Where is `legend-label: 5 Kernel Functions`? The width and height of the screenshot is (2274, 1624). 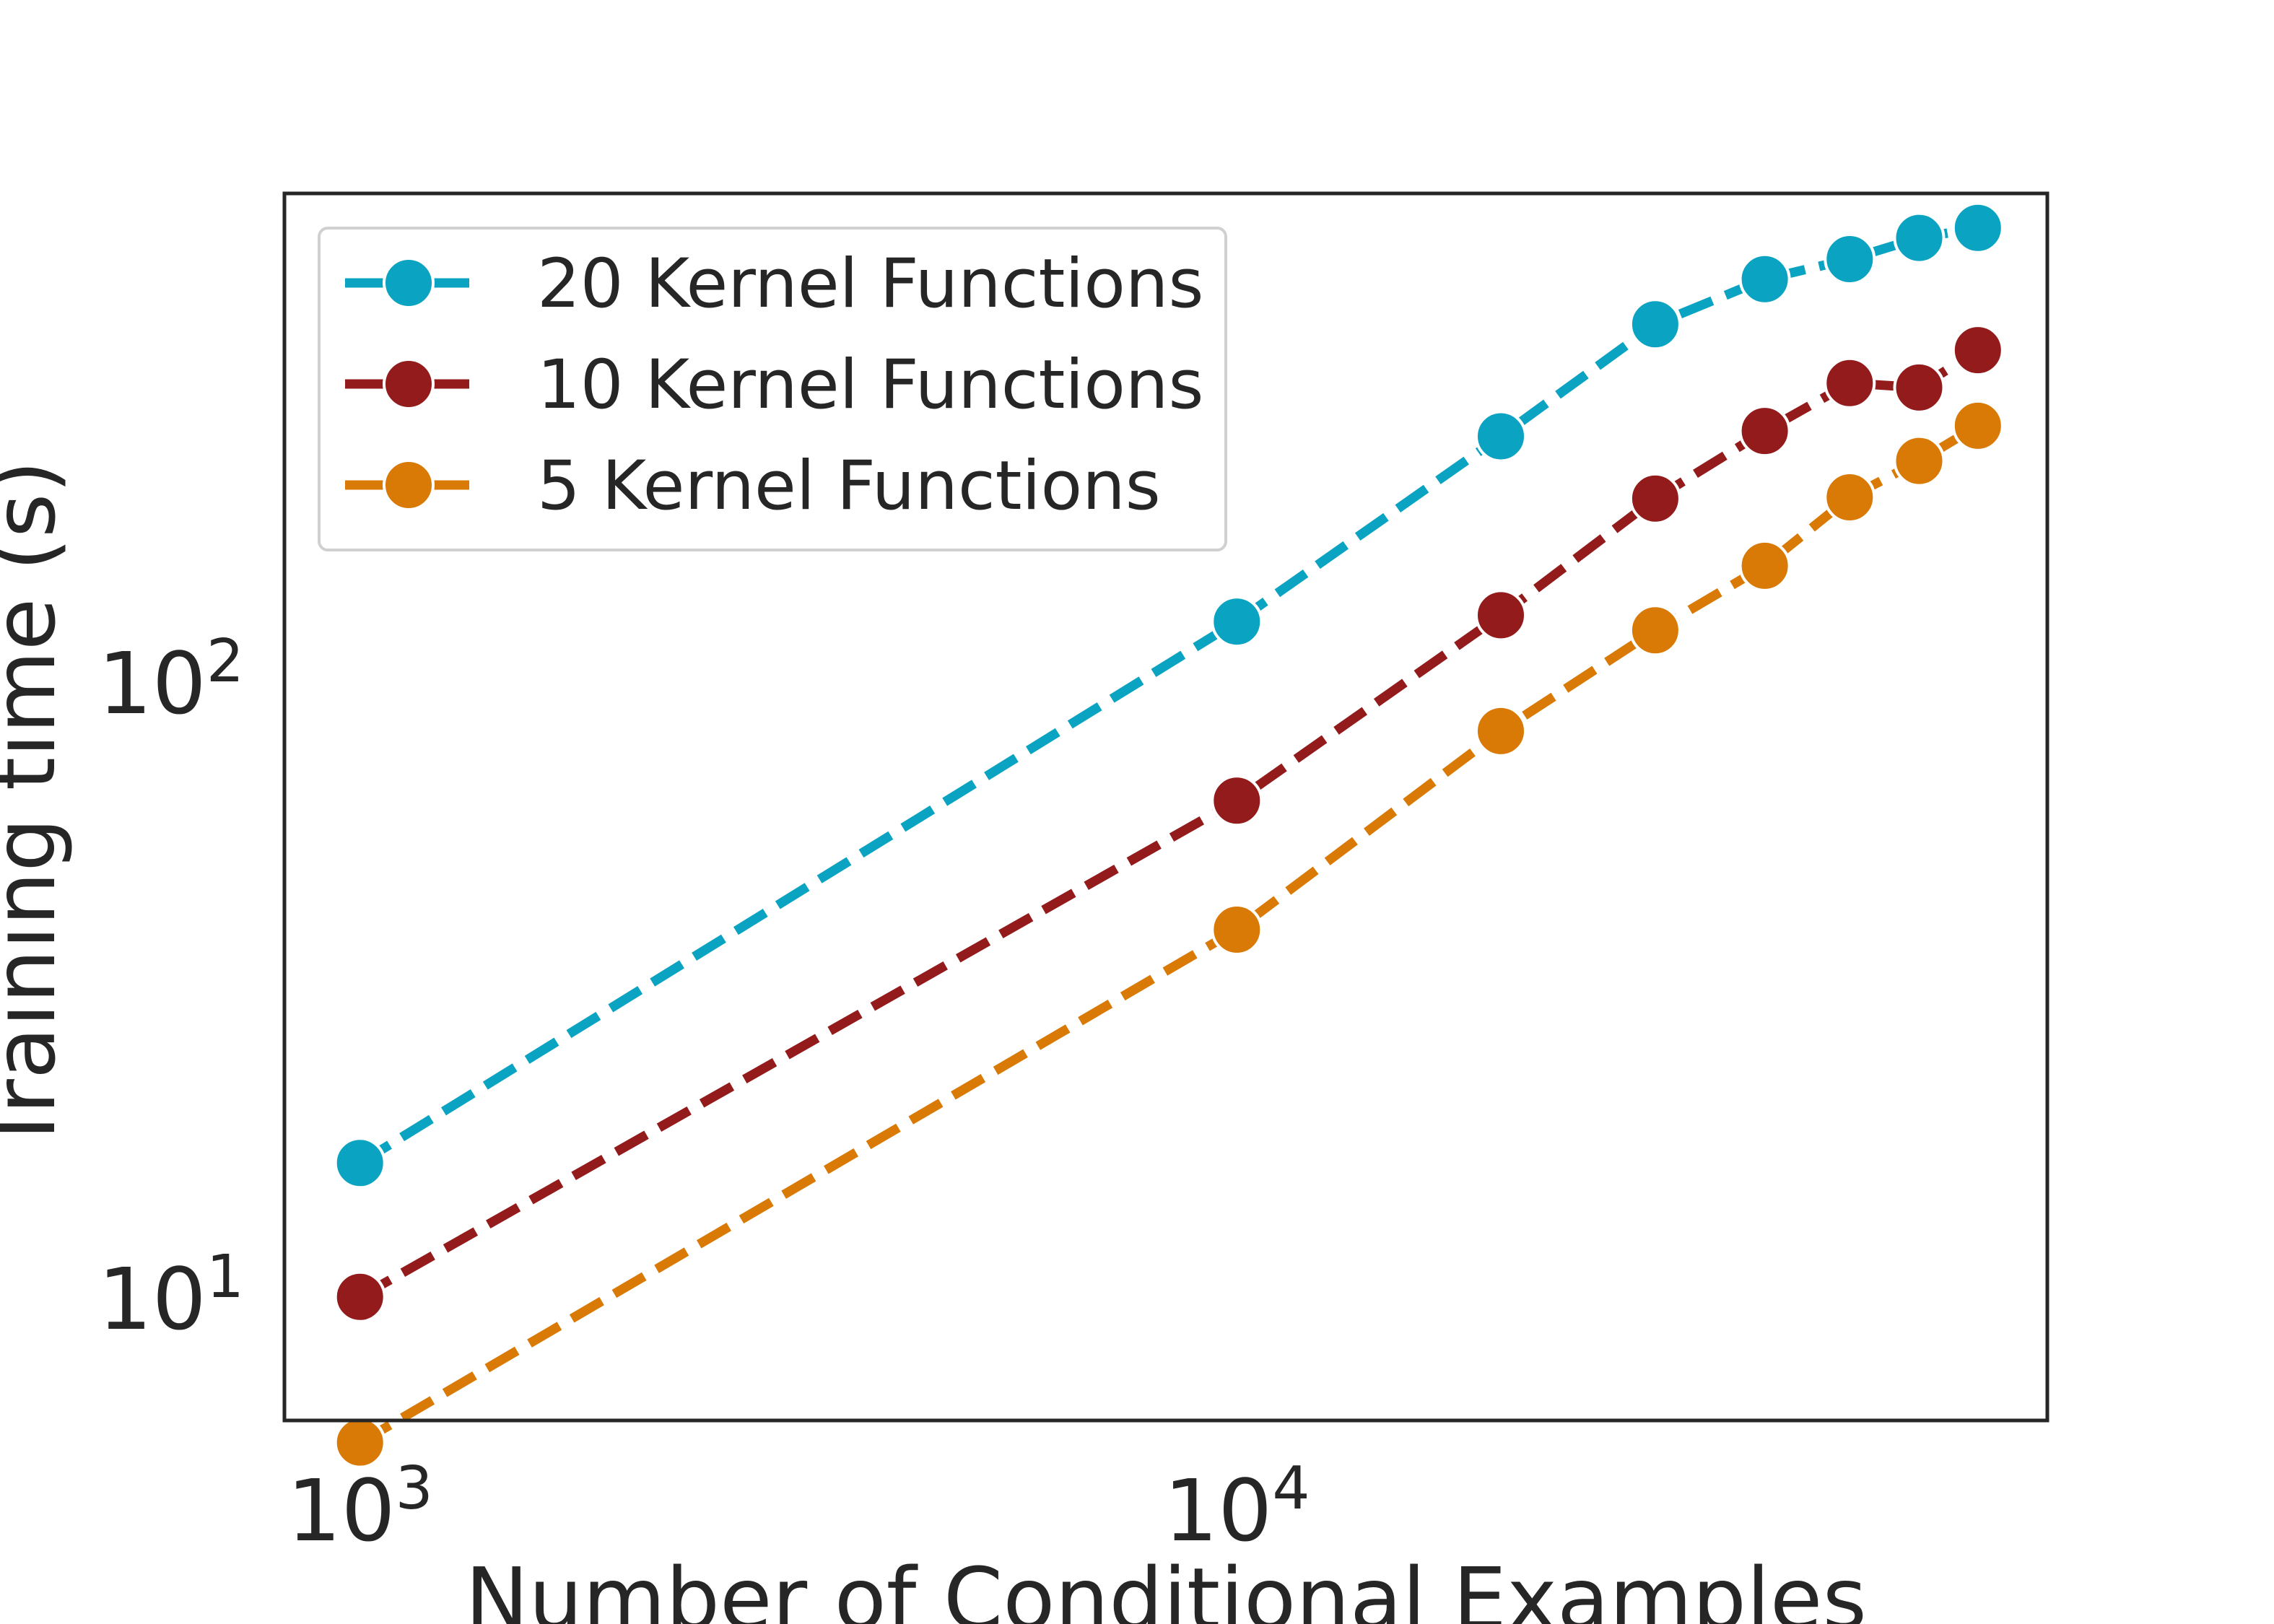 legend-label: 5 Kernel Functions is located at coordinates (849, 486).